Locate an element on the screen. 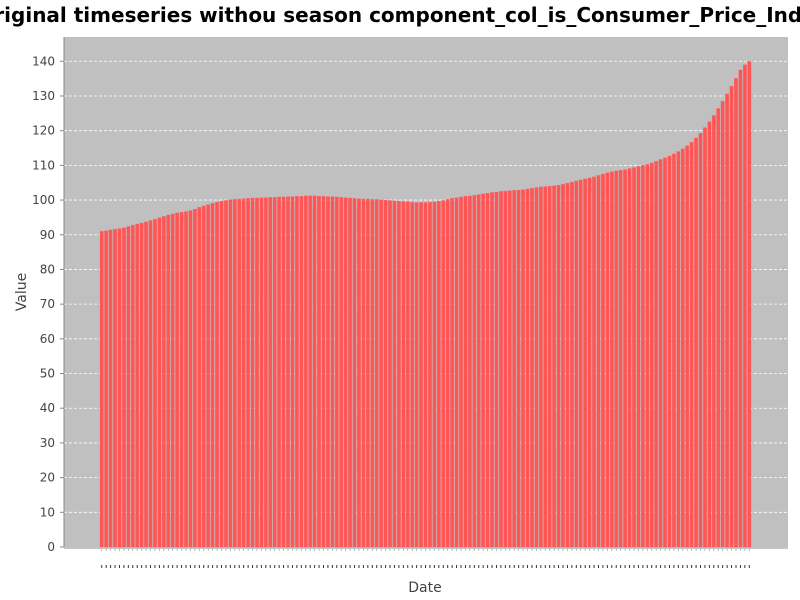 This screenshot has height=600, width=800. y-tick-label: 140 is located at coordinates (43, 61).